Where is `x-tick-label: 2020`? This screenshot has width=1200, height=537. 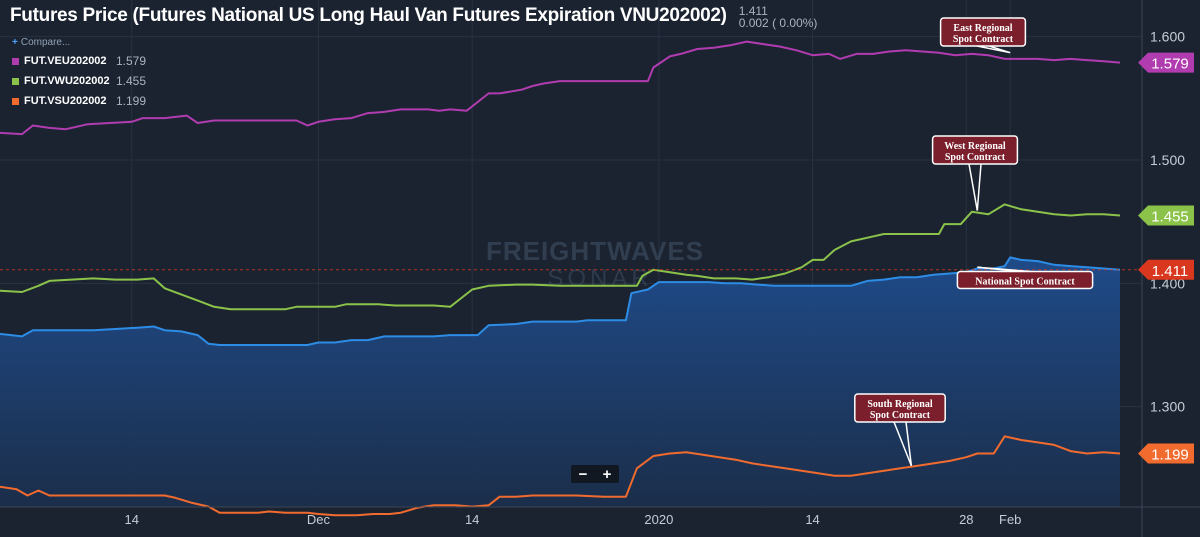
x-tick-label: 2020 is located at coordinates (658, 519).